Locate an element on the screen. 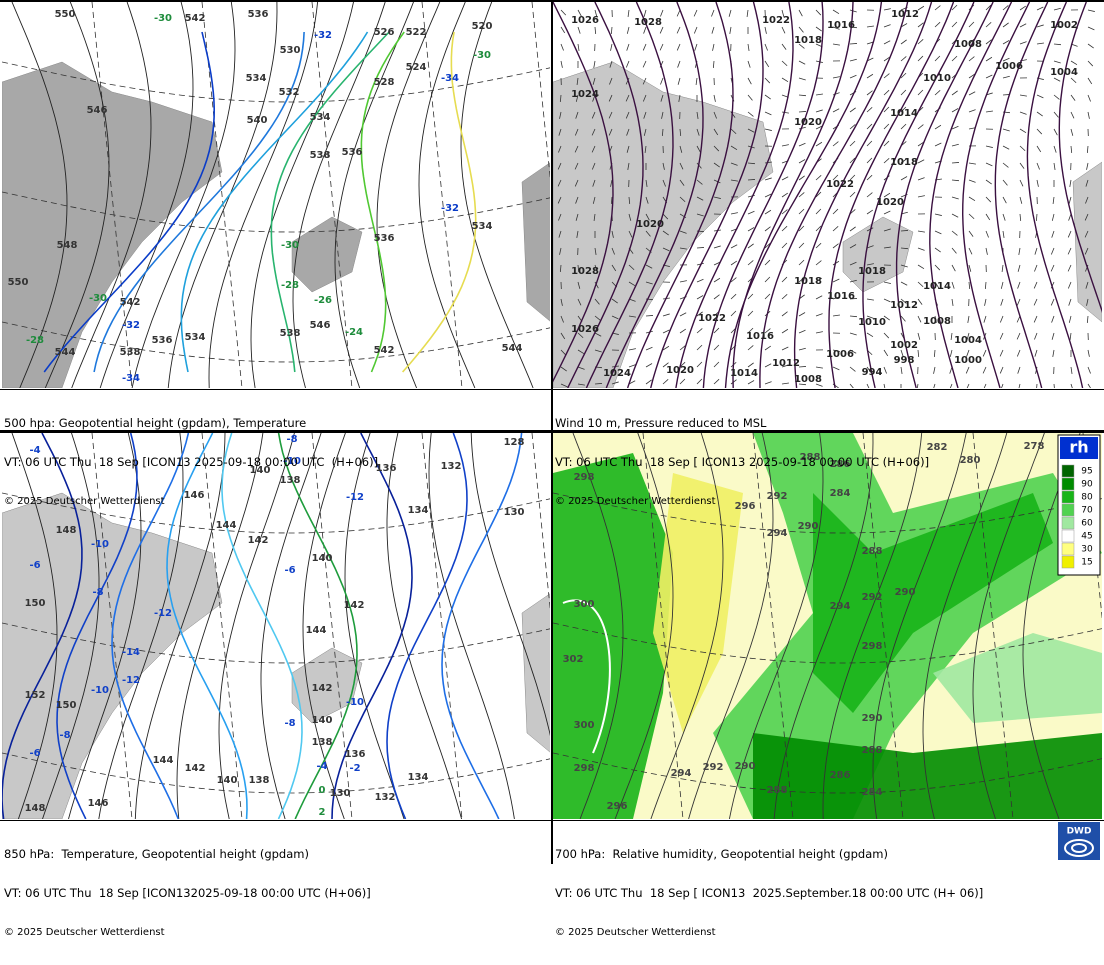  contour-label: -4 is located at coordinates (321, 766).